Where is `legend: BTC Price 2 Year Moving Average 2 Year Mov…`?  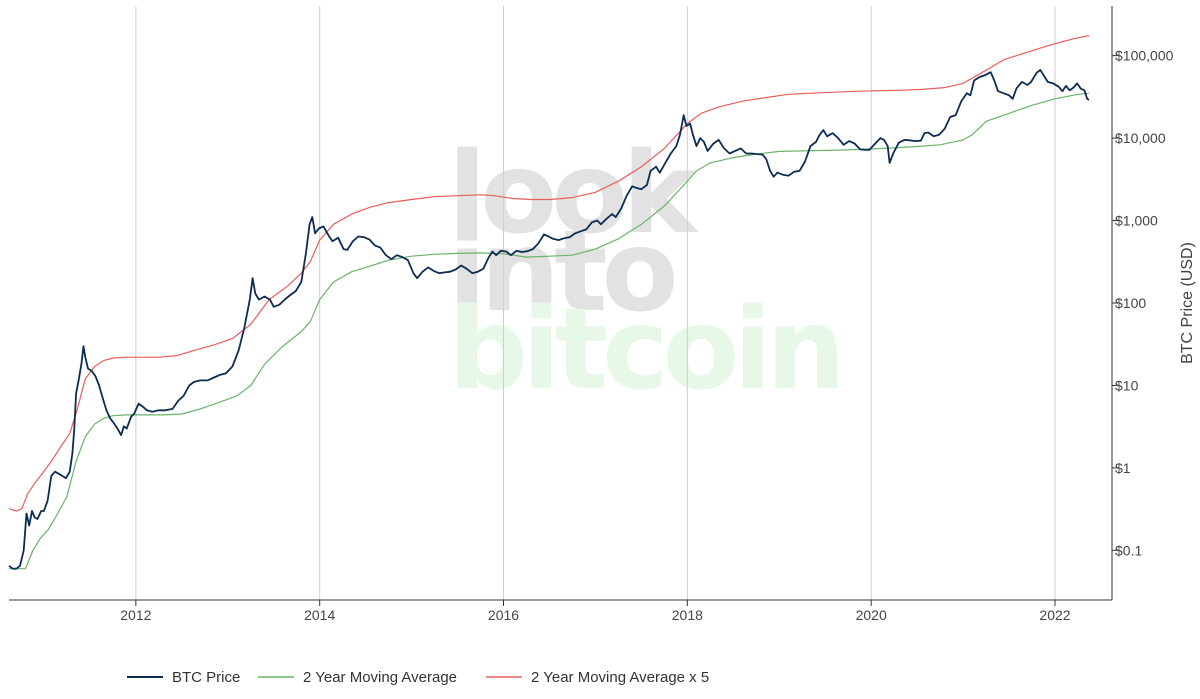
legend: BTC Price 2 Year Moving Average 2 Year Mov… is located at coordinates (418, 677).